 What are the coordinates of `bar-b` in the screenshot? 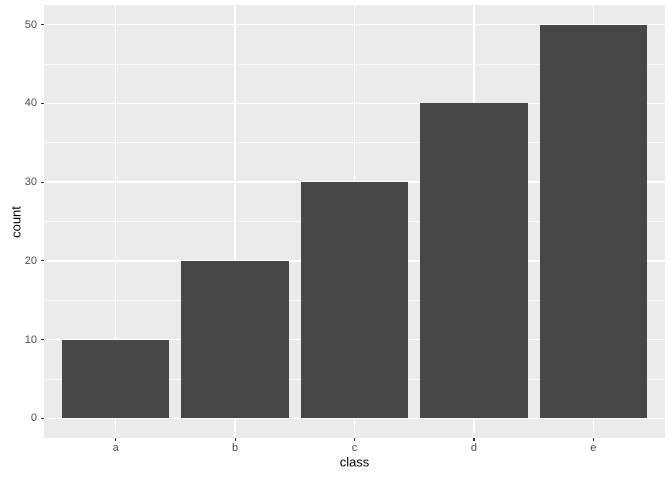 It's located at (235, 339).